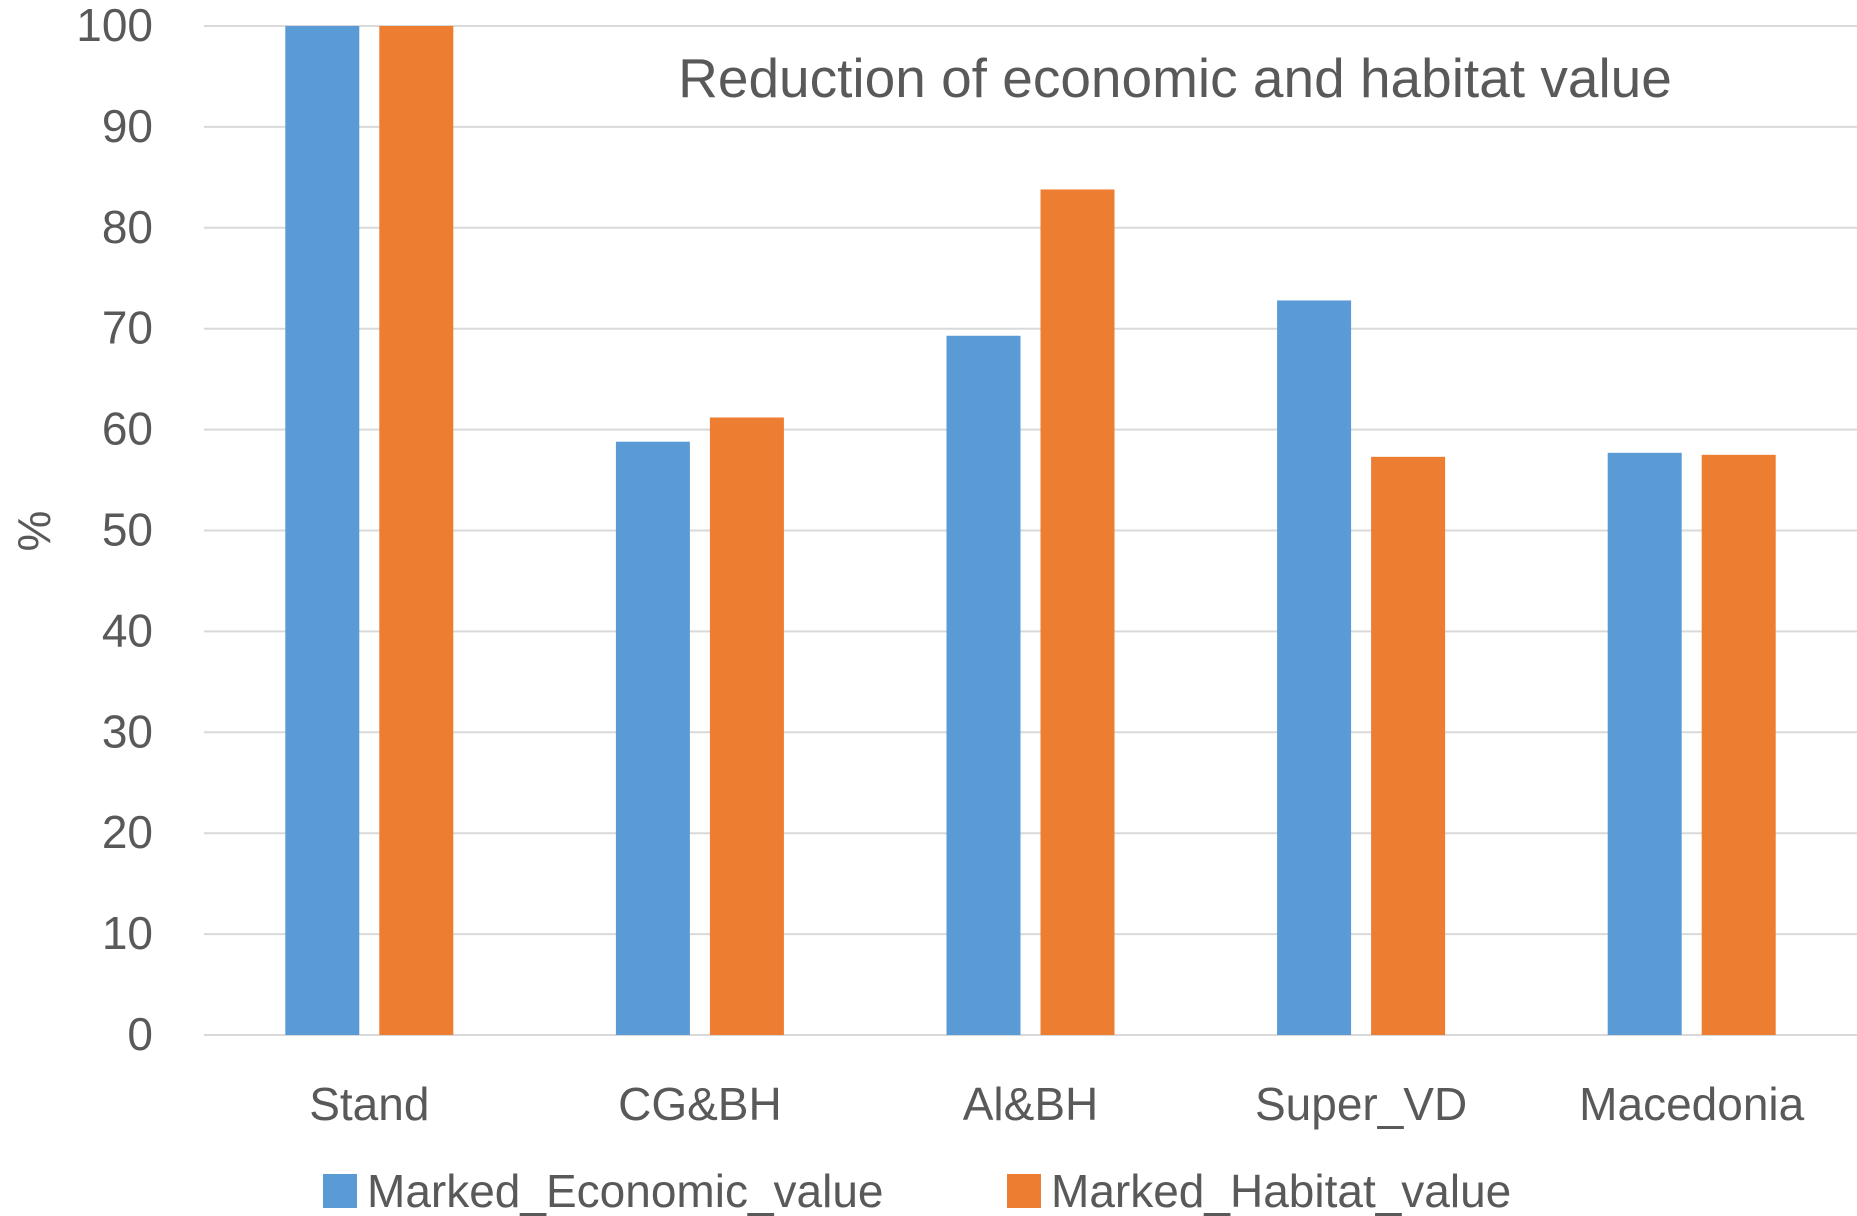  I want to click on y-tick-label: 10, so click(127, 933).